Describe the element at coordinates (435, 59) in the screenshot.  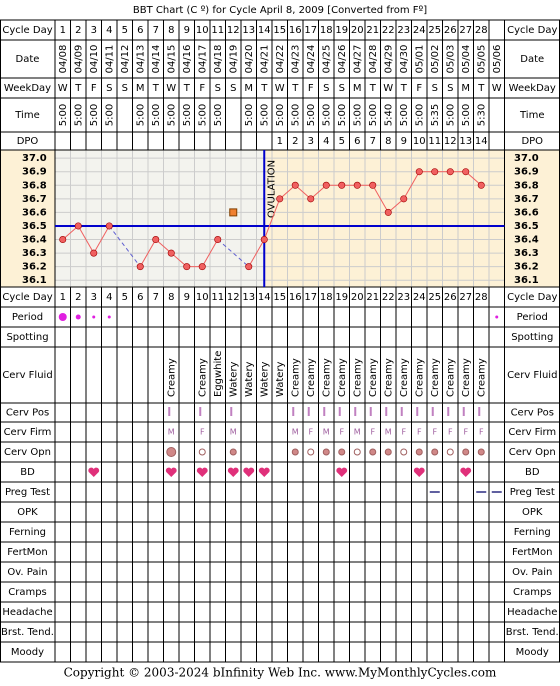
I see `date: 05/02` at that location.